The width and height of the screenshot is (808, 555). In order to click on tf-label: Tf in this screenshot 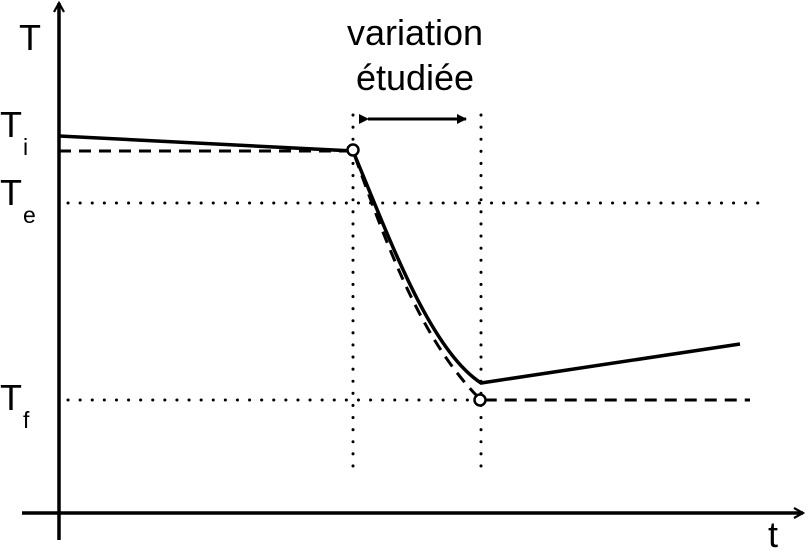, I will do `click(14, 404)`.